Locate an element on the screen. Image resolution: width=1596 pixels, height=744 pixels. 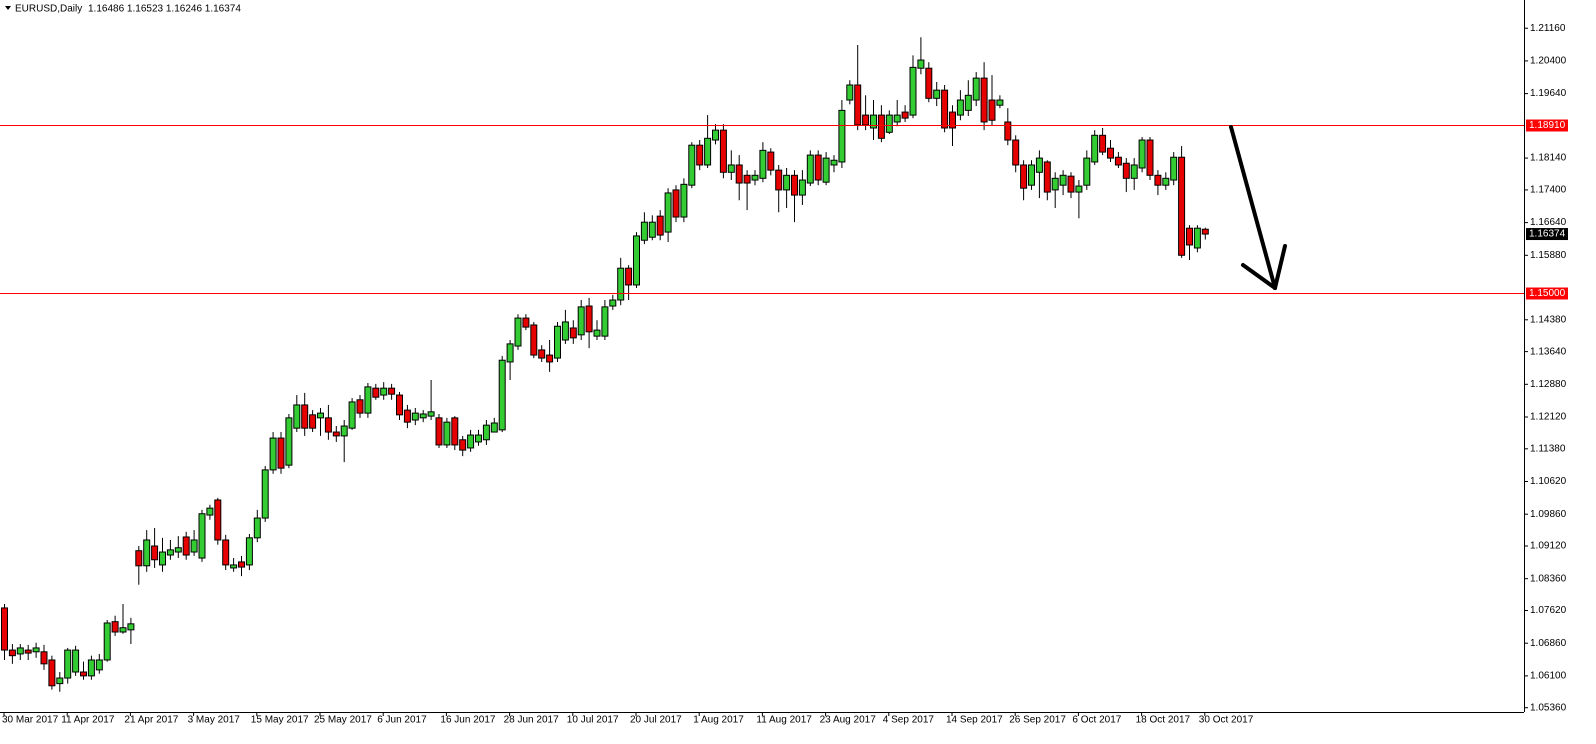
level-label-box is located at coordinates (1547, 293).